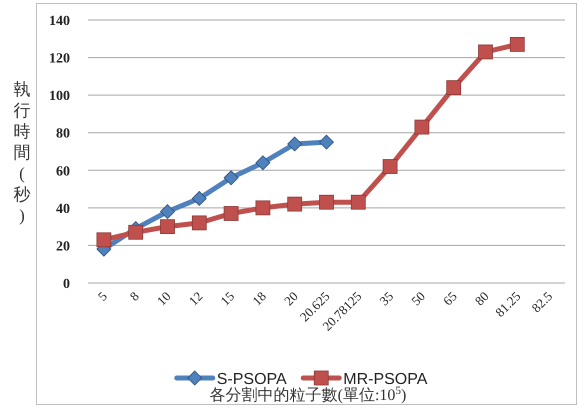 The image size is (579, 418). Describe the element at coordinates (63, 246) in the screenshot. I see `y-tick-label: 20` at that location.